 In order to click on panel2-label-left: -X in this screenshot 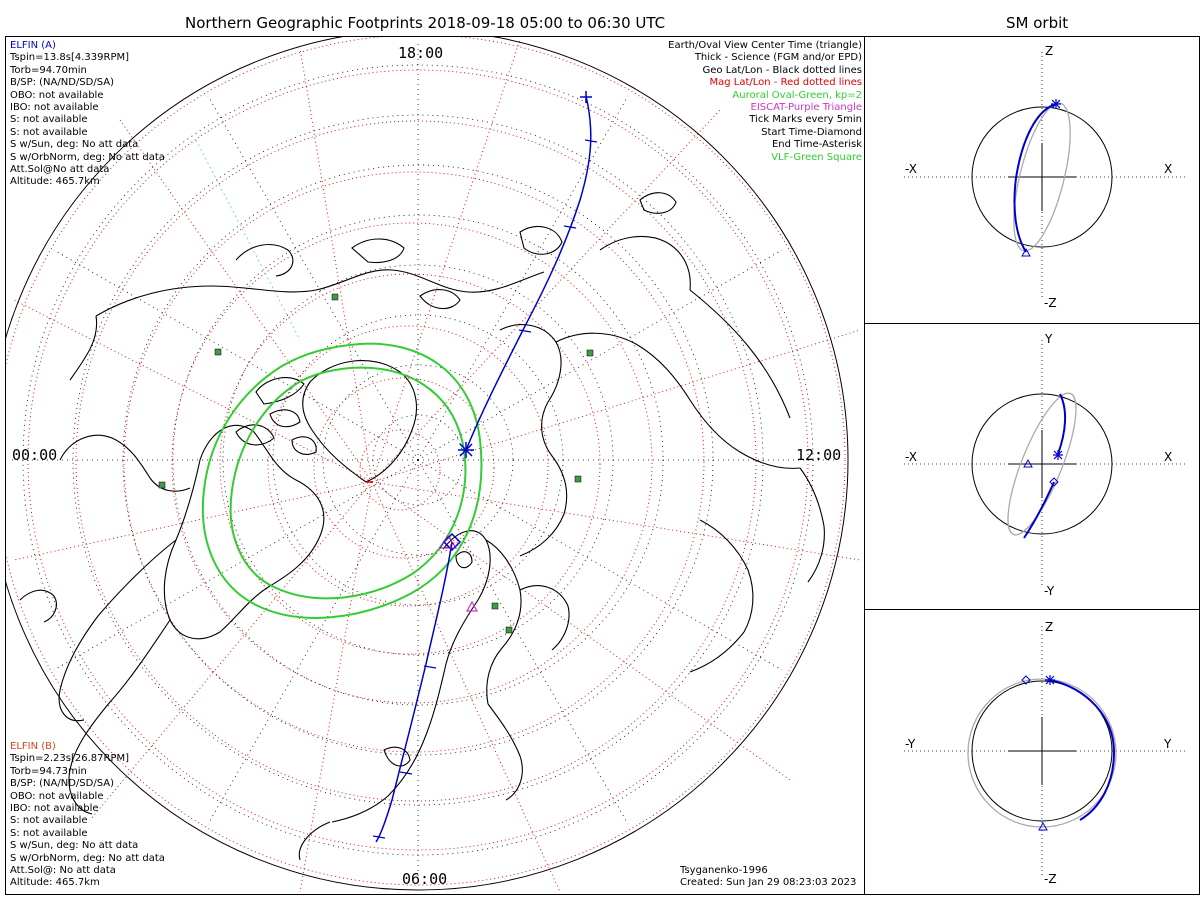, I will do `click(911, 457)`.